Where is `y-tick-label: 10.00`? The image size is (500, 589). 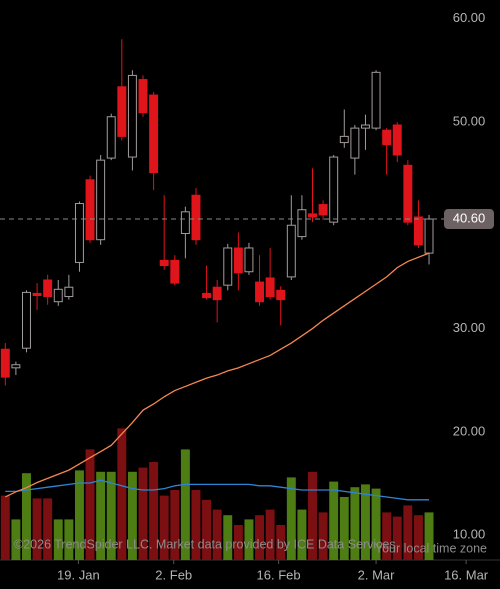
y-tick-label: 10.00 is located at coordinates (469, 534).